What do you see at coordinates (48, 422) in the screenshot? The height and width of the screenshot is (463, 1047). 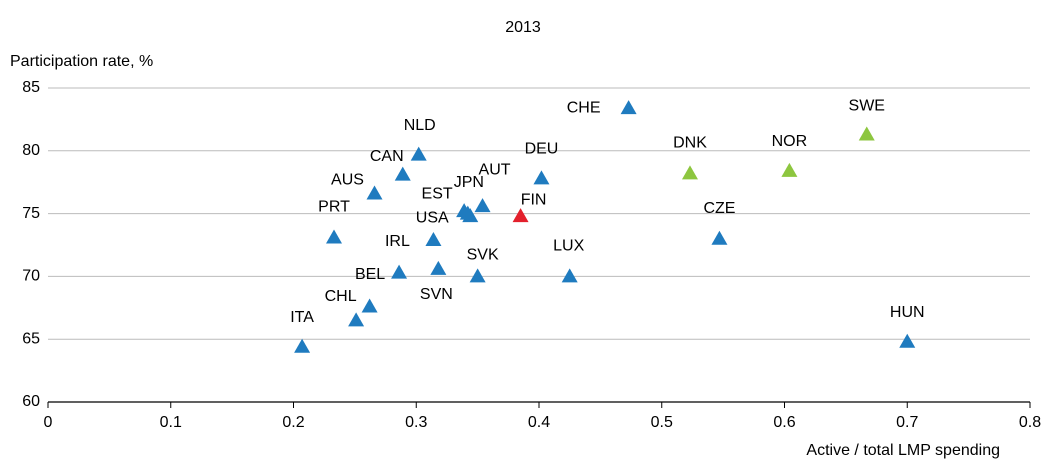 I see `x-tick-label: 0` at bounding box center [48, 422].